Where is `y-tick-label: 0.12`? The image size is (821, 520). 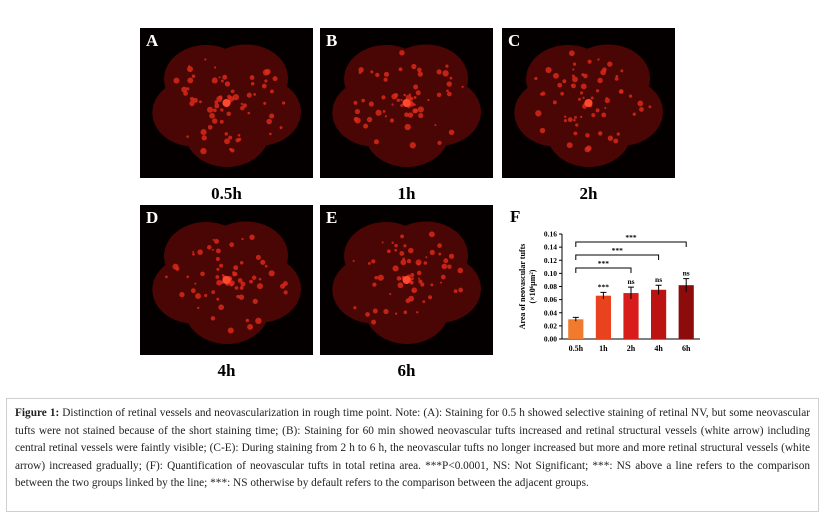
y-tick-label: 0.12 is located at coordinates (550, 260).